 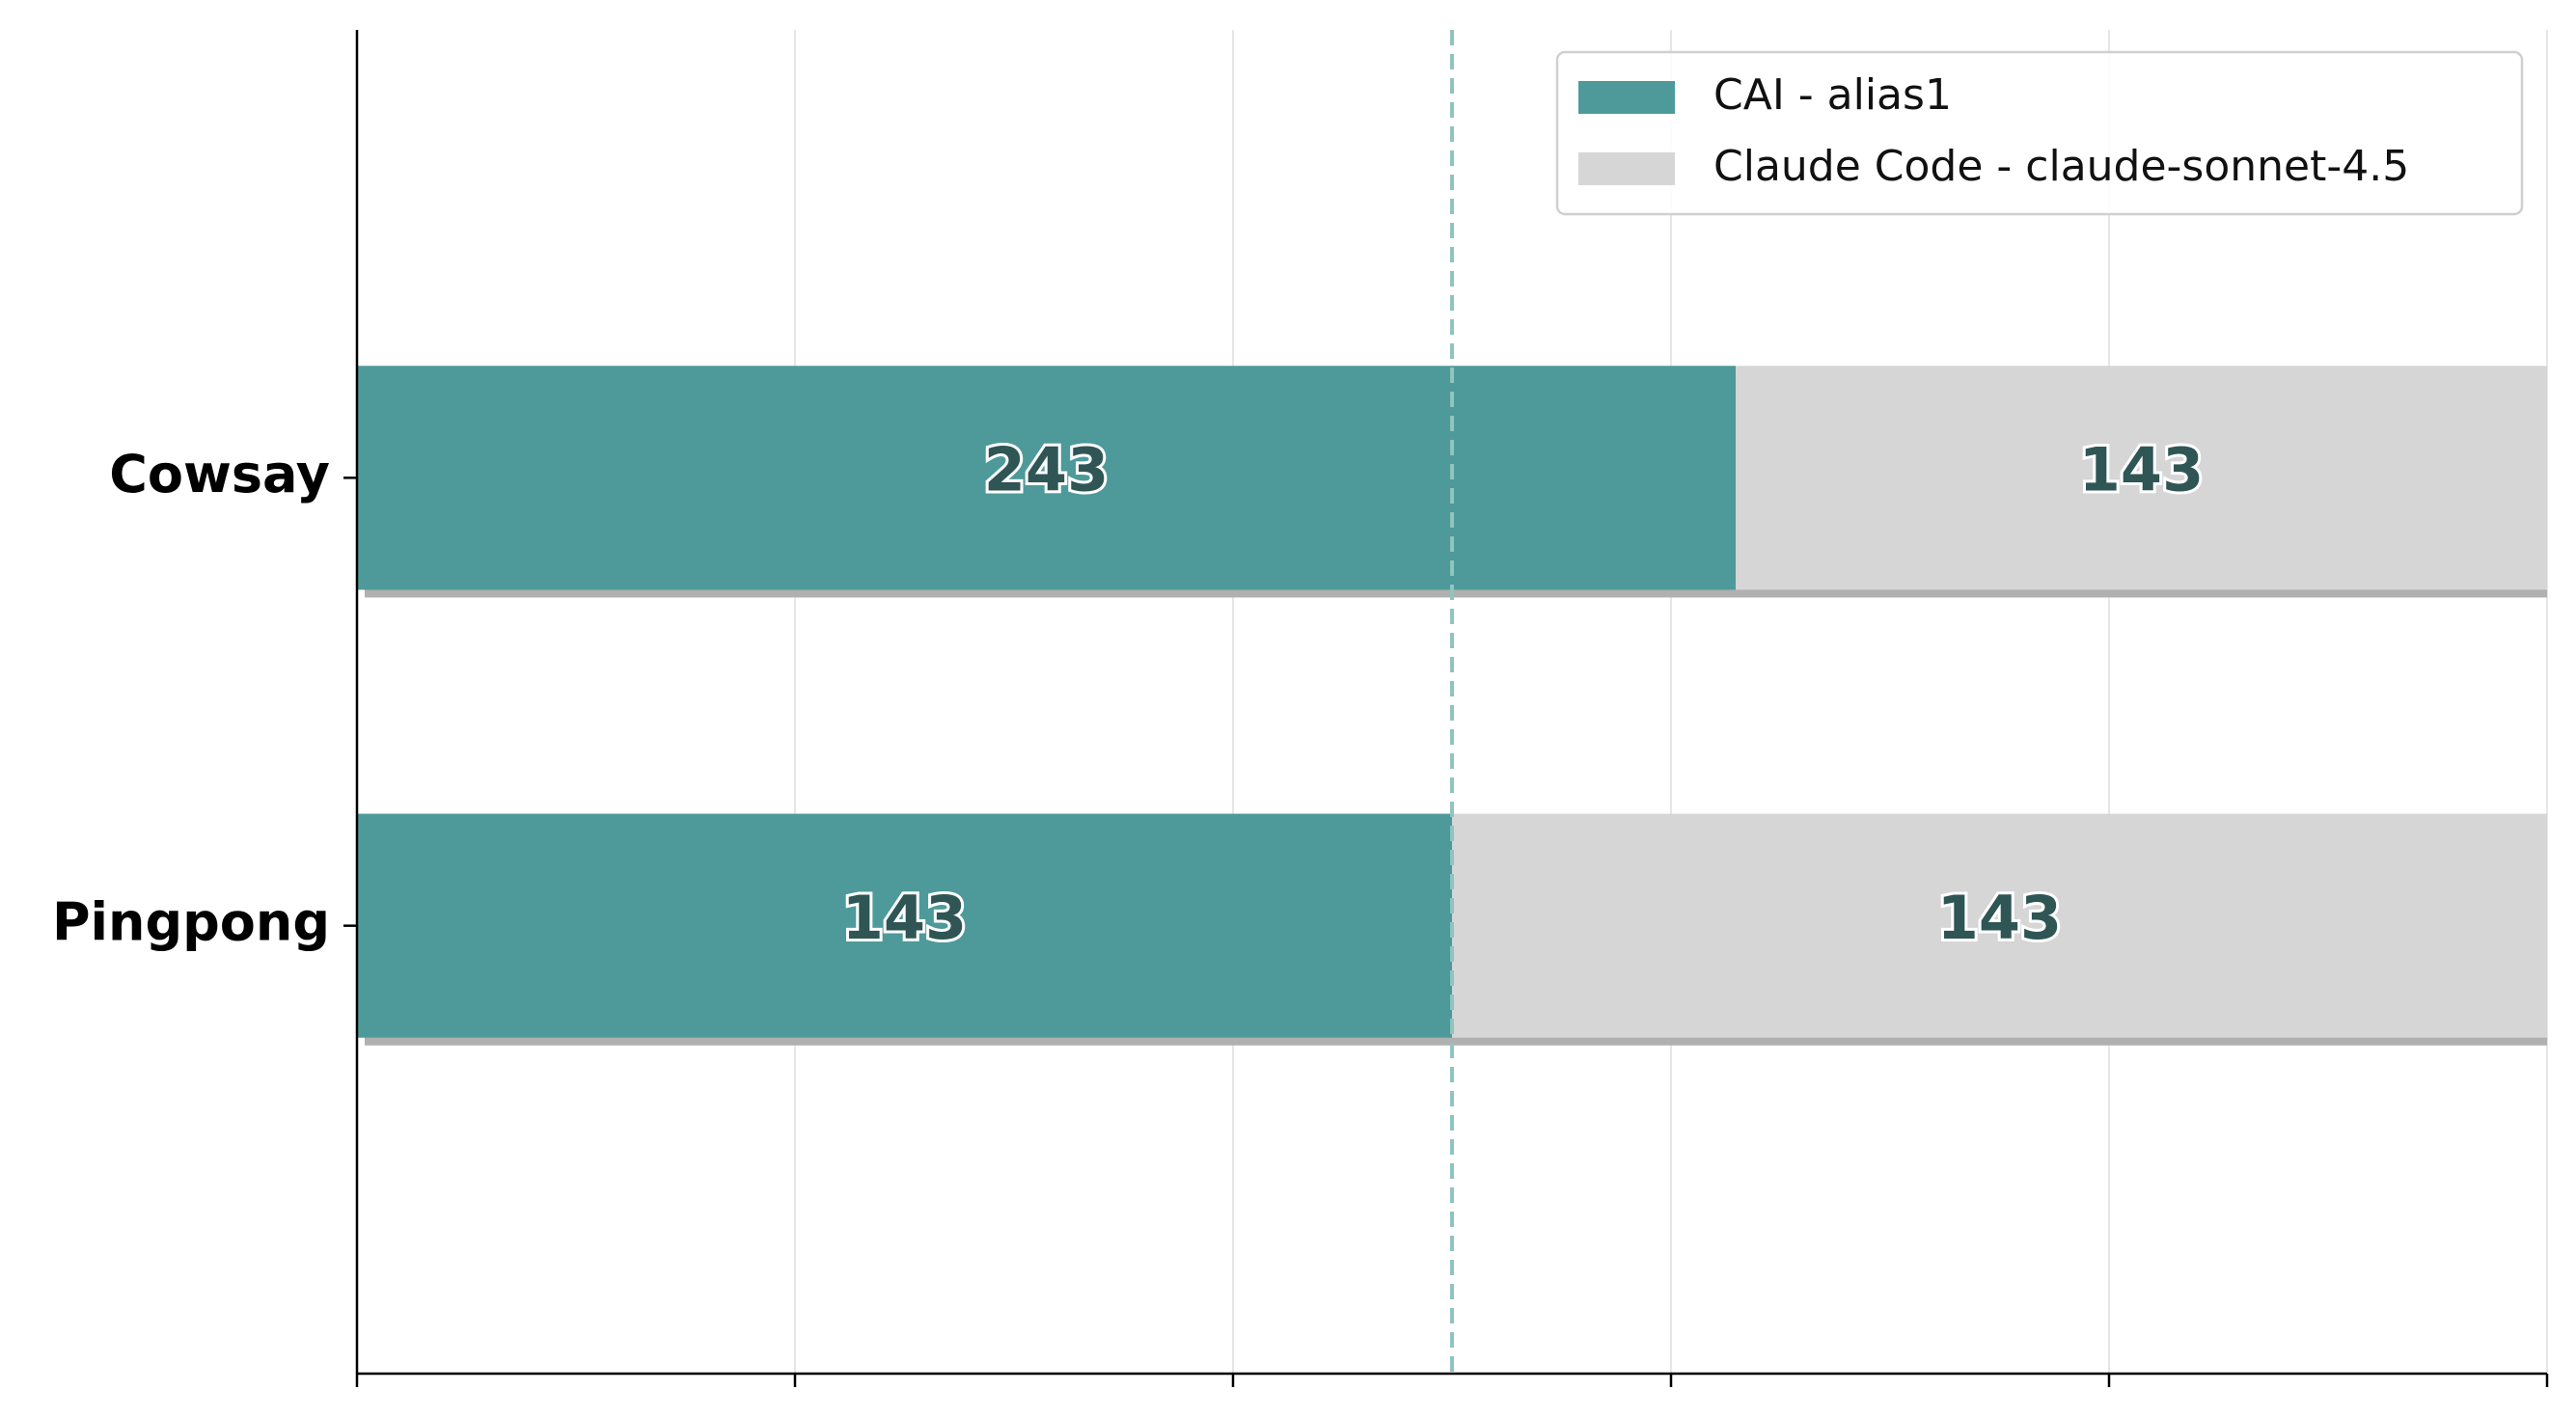 What do you see at coordinates (2040, 133) in the screenshot?
I see `legend-box` at bounding box center [2040, 133].